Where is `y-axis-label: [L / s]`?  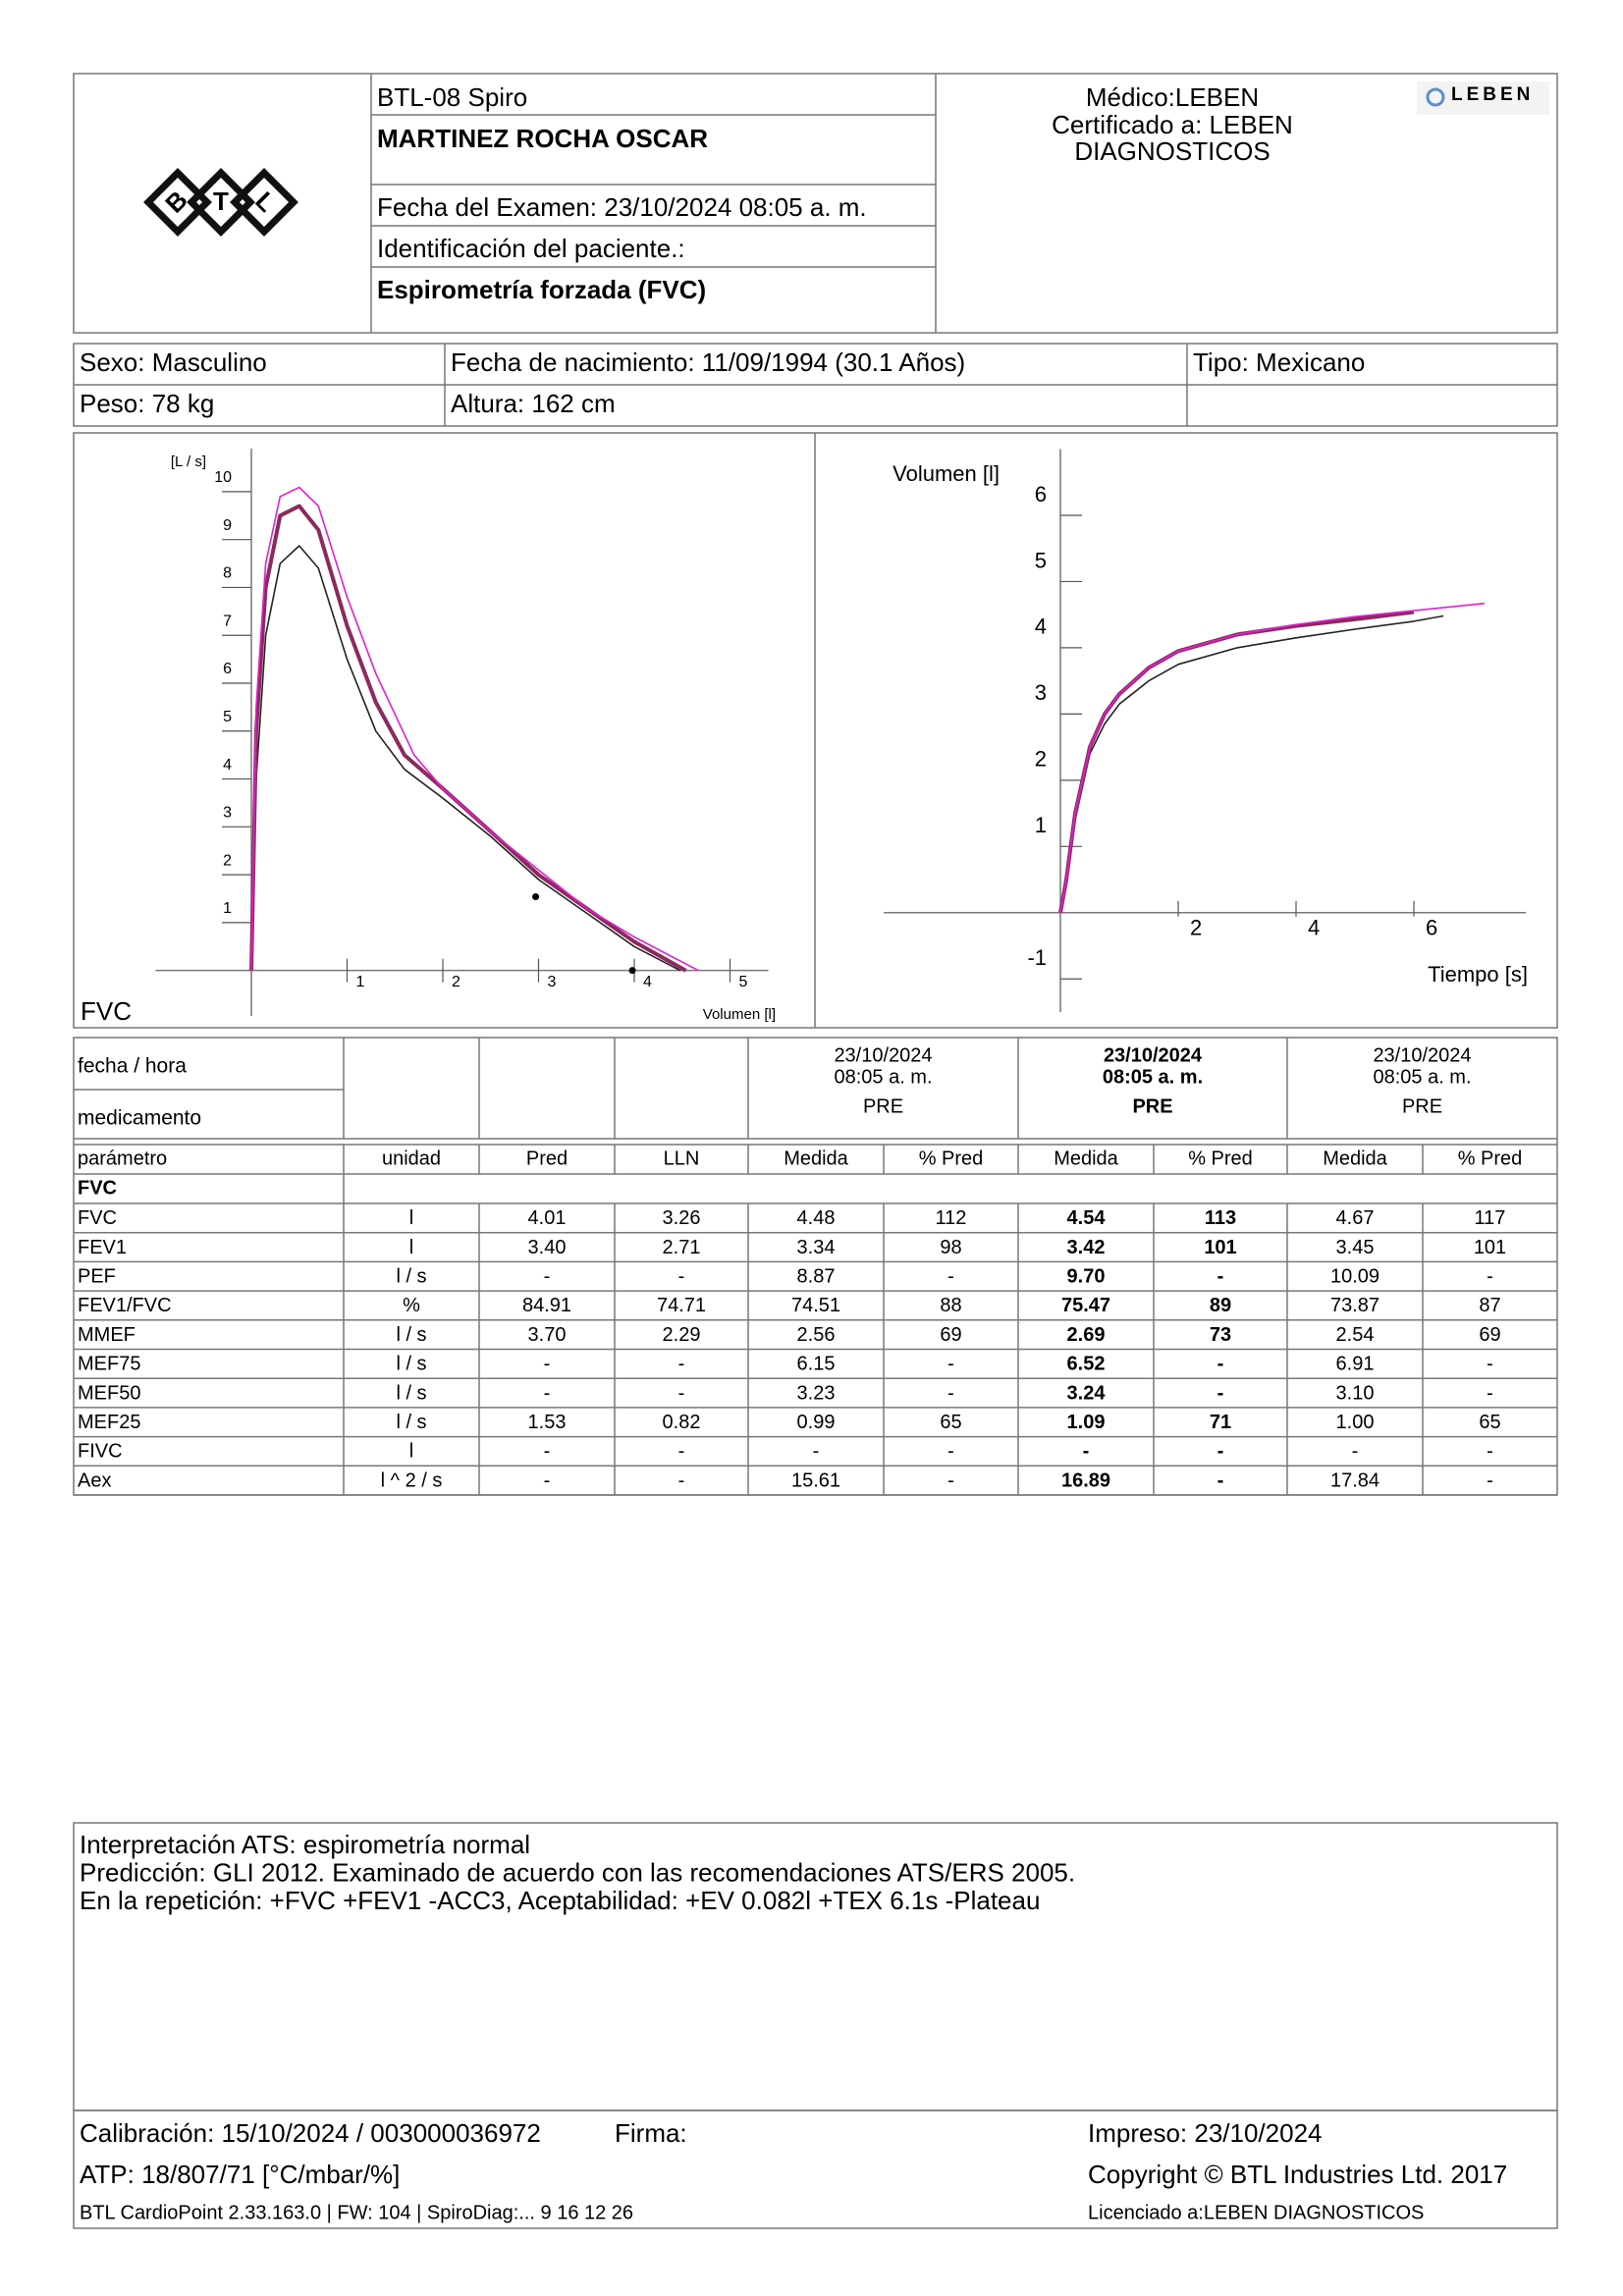 y-axis-label: [L / s] is located at coordinates (188, 462).